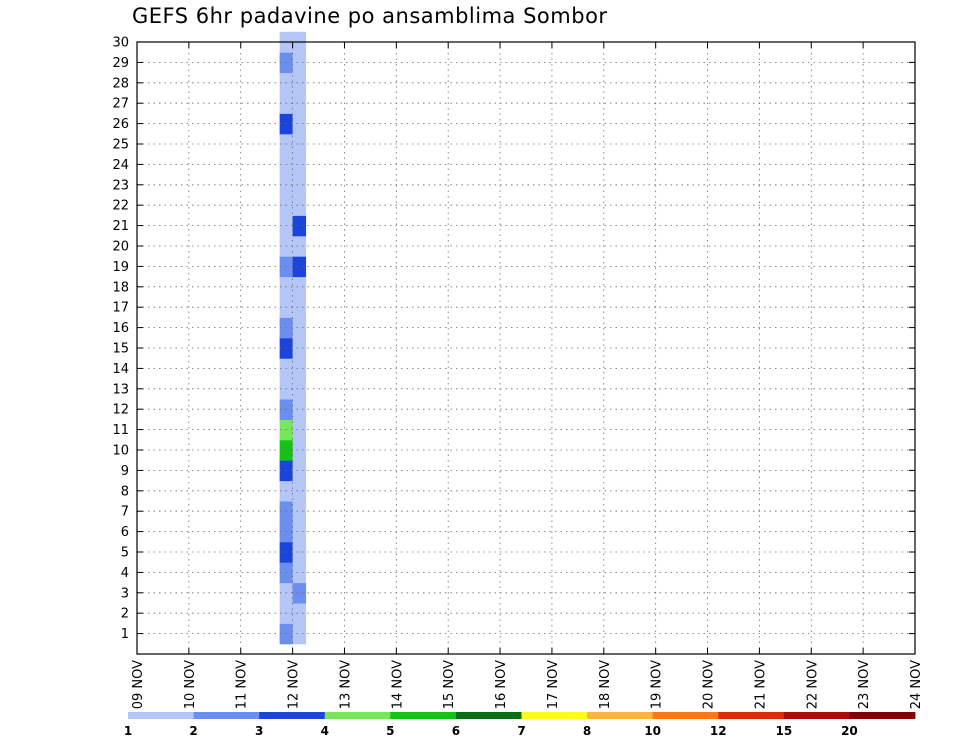  What do you see at coordinates (125, 532) in the screenshot?
I see `y-tick-label: 6` at bounding box center [125, 532].